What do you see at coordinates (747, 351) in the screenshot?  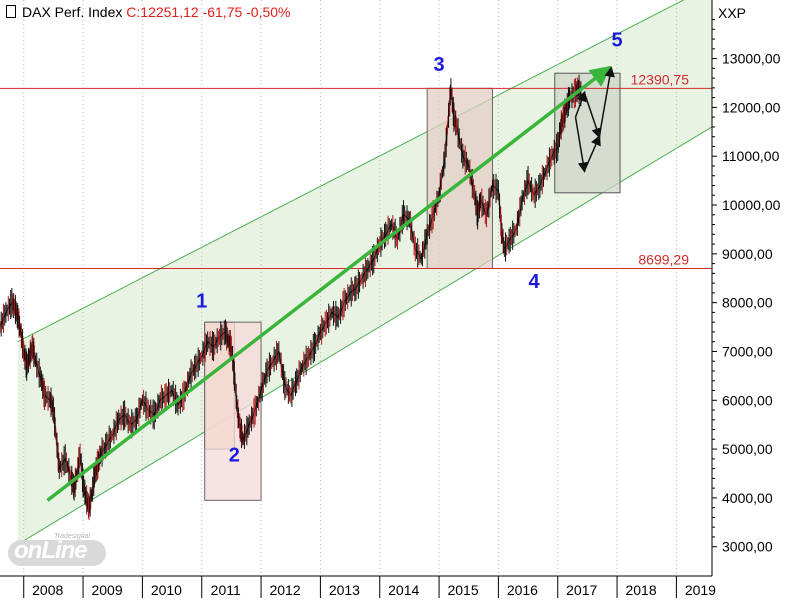 I see `y-tick-label: 7000,00` at bounding box center [747, 351].